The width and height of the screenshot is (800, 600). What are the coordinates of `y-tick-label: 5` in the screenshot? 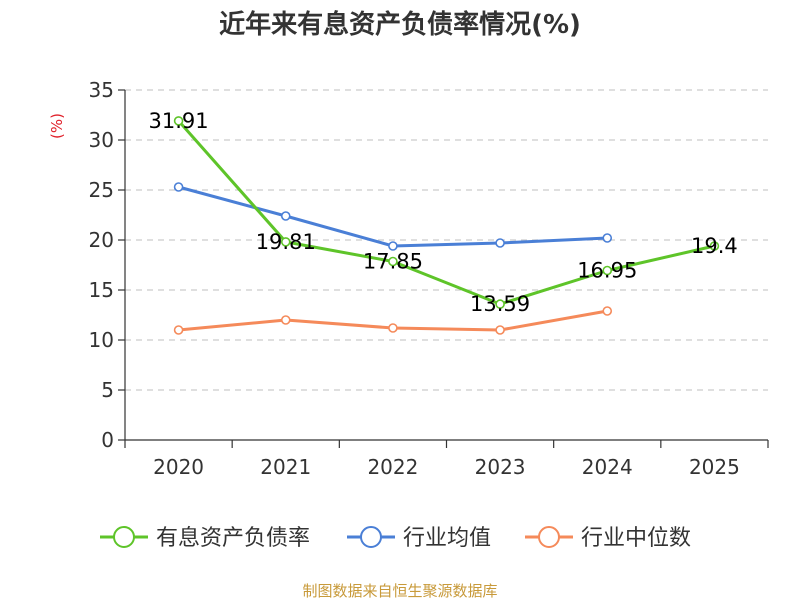 It's located at (107, 390).